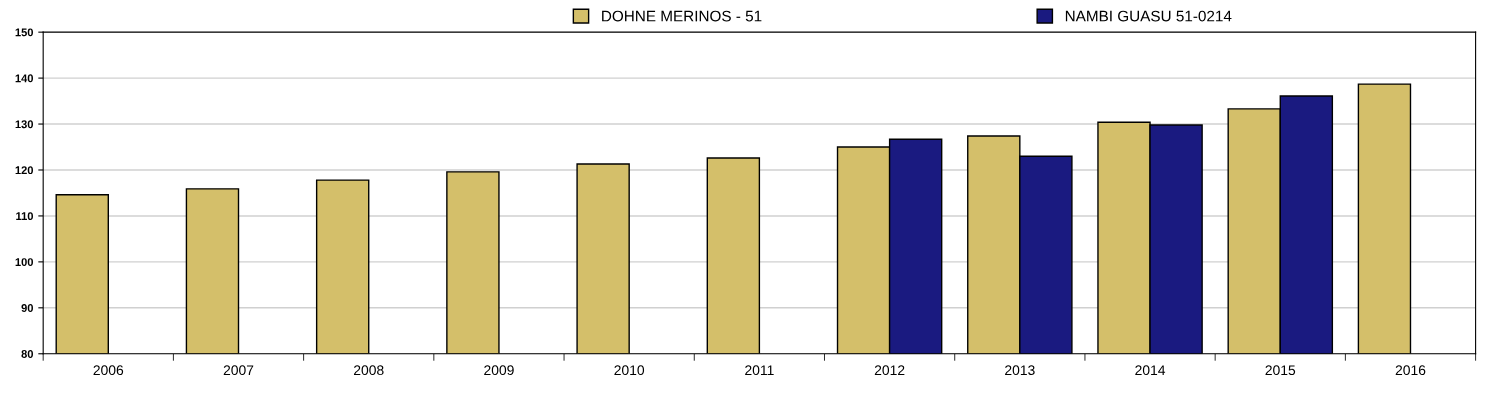 The width and height of the screenshot is (1489, 402). Describe the element at coordinates (24, 78) in the screenshot. I see `y-tick-label: 140` at that location.